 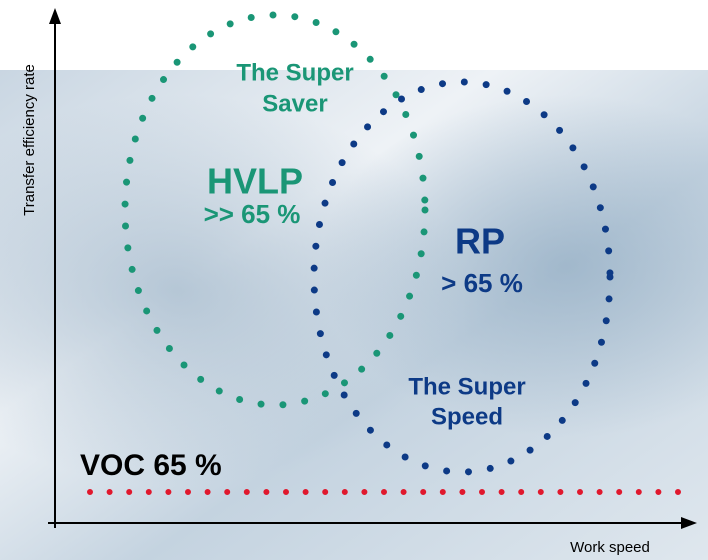 I want to click on region-rate: >> 65 %, so click(x=252, y=214).